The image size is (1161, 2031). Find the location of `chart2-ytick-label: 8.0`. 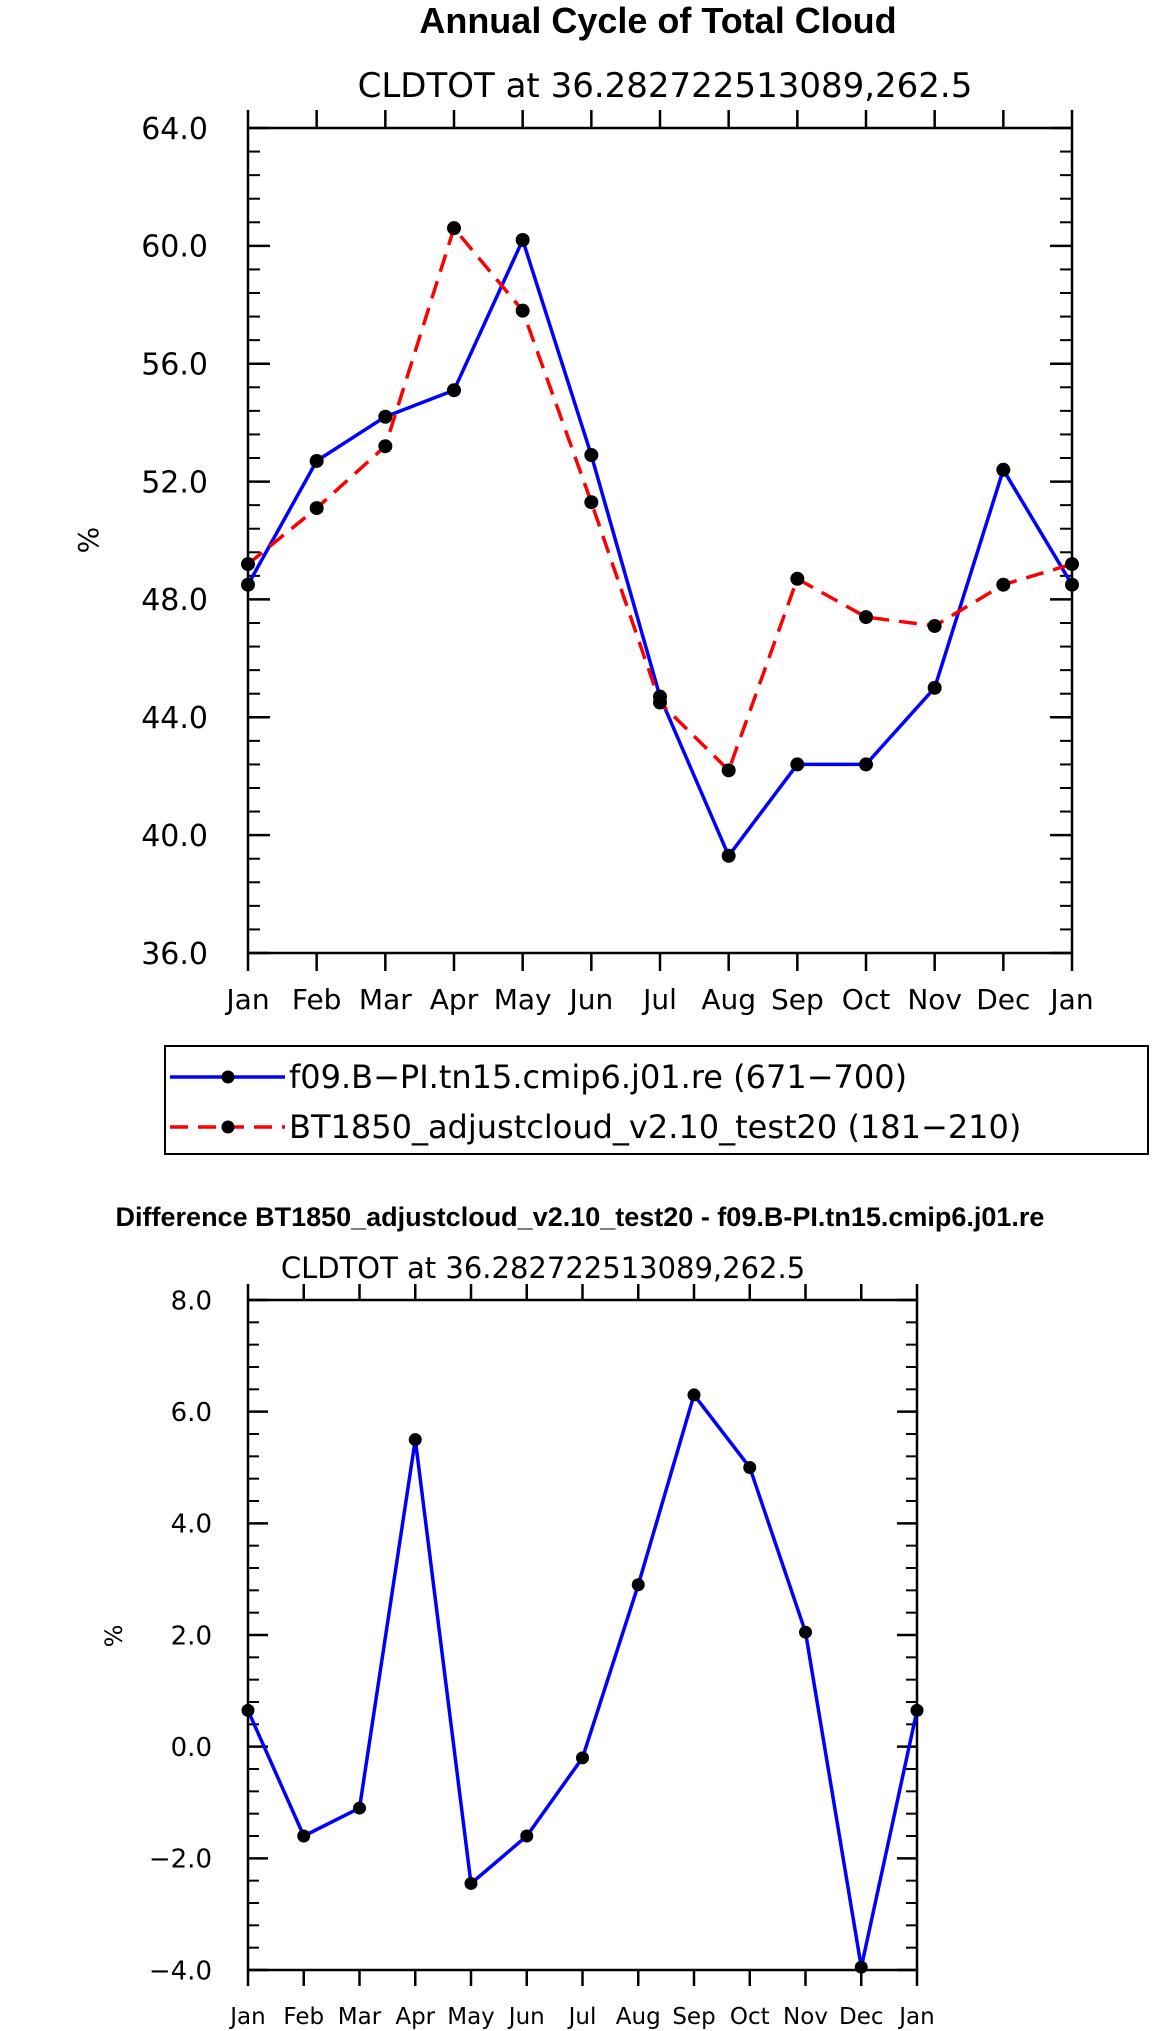

chart2-ytick-label: 8.0 is located at coordinates (191, 1301).